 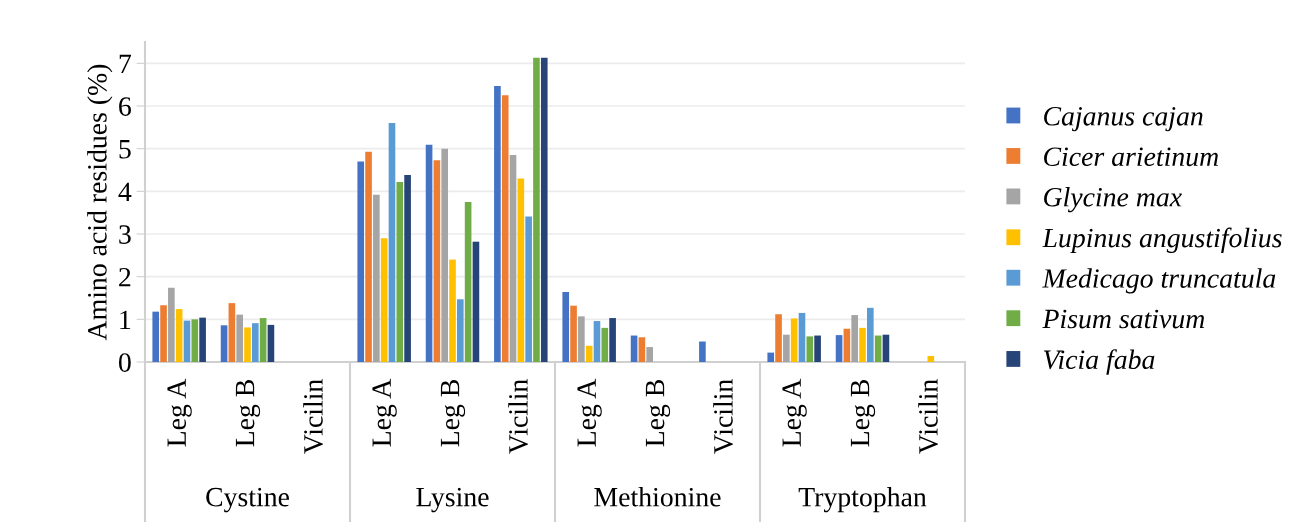 What do you see at coordinates (1123, 119) in the screenshot?
I see `legend-label: Cajanus cajan` at bounding box center [1123, 119].